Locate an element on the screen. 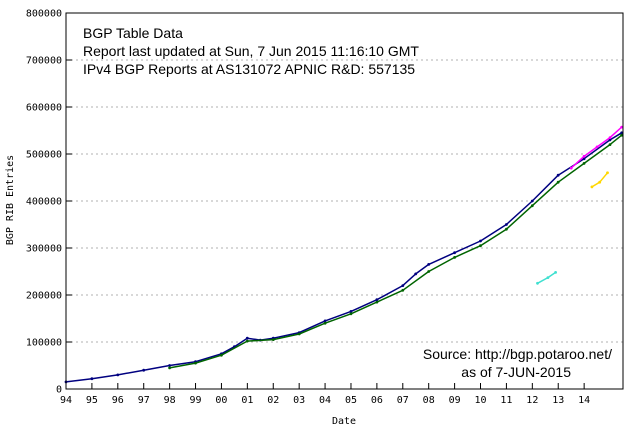 This screenshot has width=640, height=430. x-tick-label: 02 is located at coordinates (273, 400).